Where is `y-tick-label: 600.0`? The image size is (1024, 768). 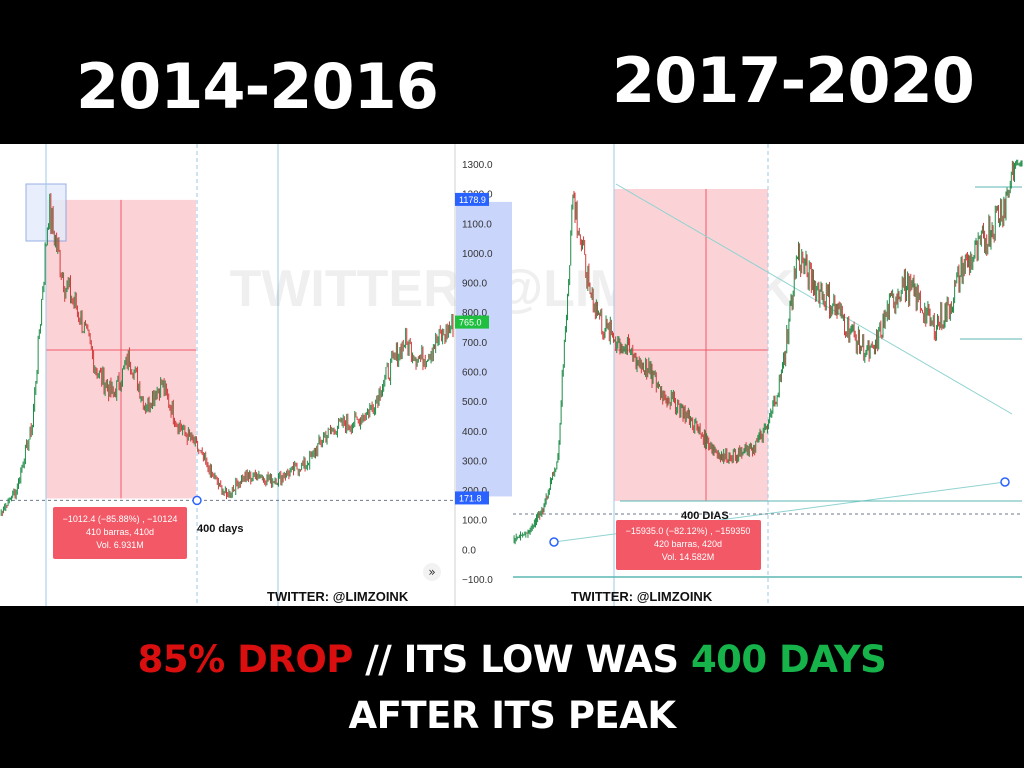
y-tick-label: 600.0 is located at coordinates (474, 373).